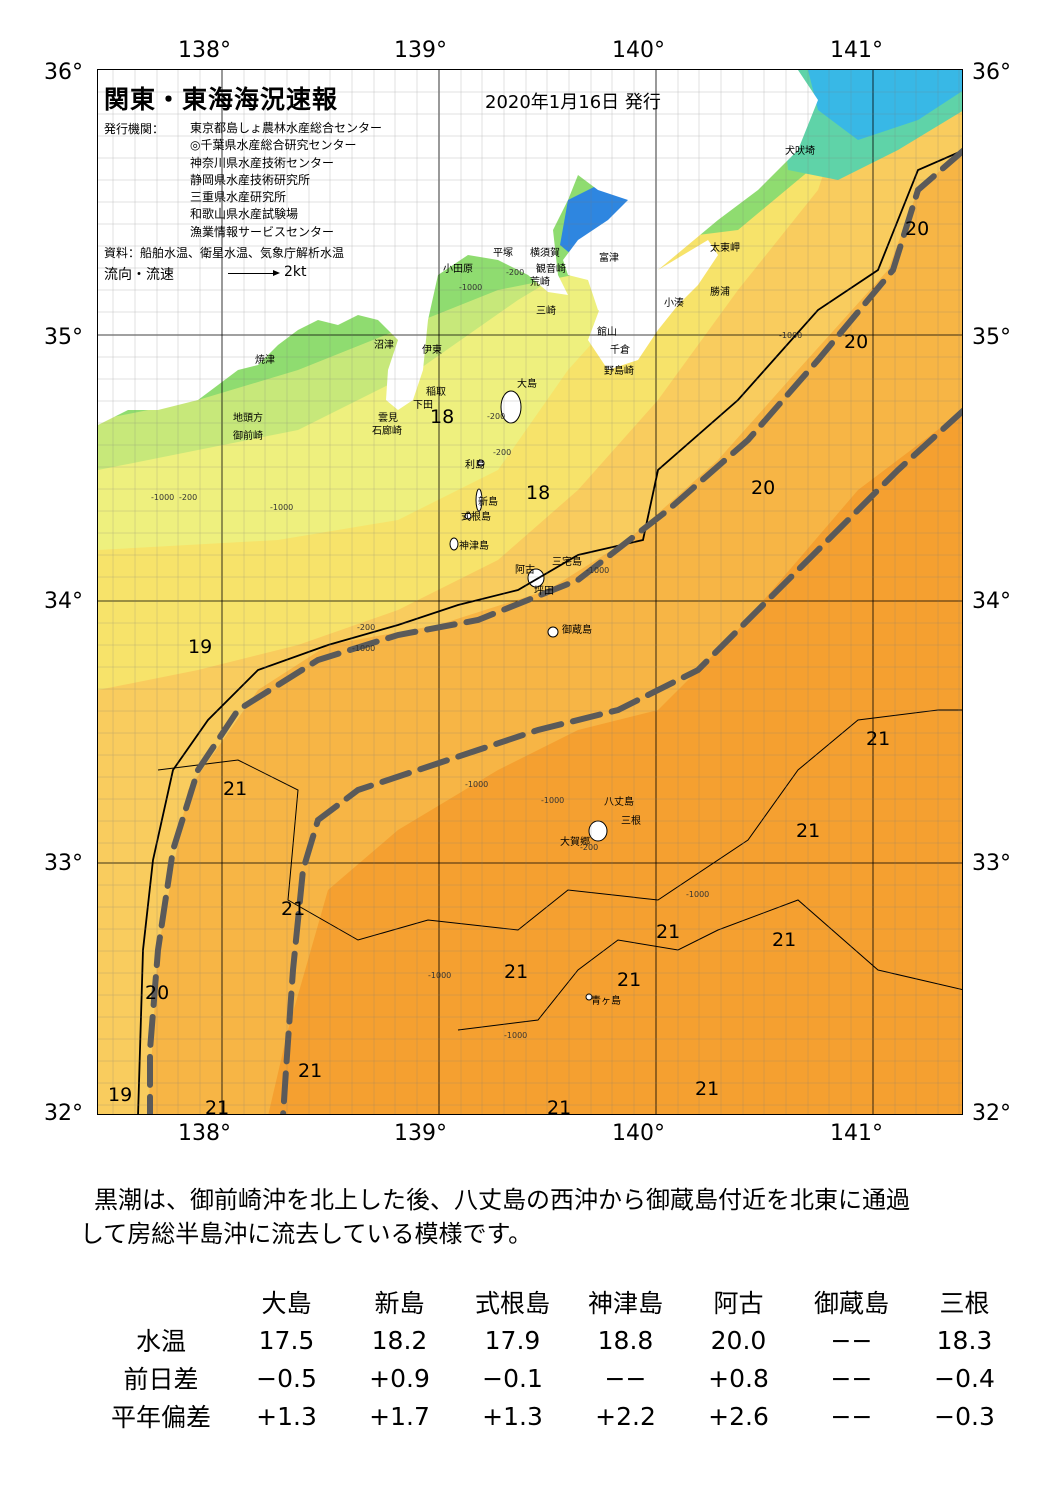  Describe the element at coordinates (161, 1302) in the screenshot. I see `table-corner` at that location.